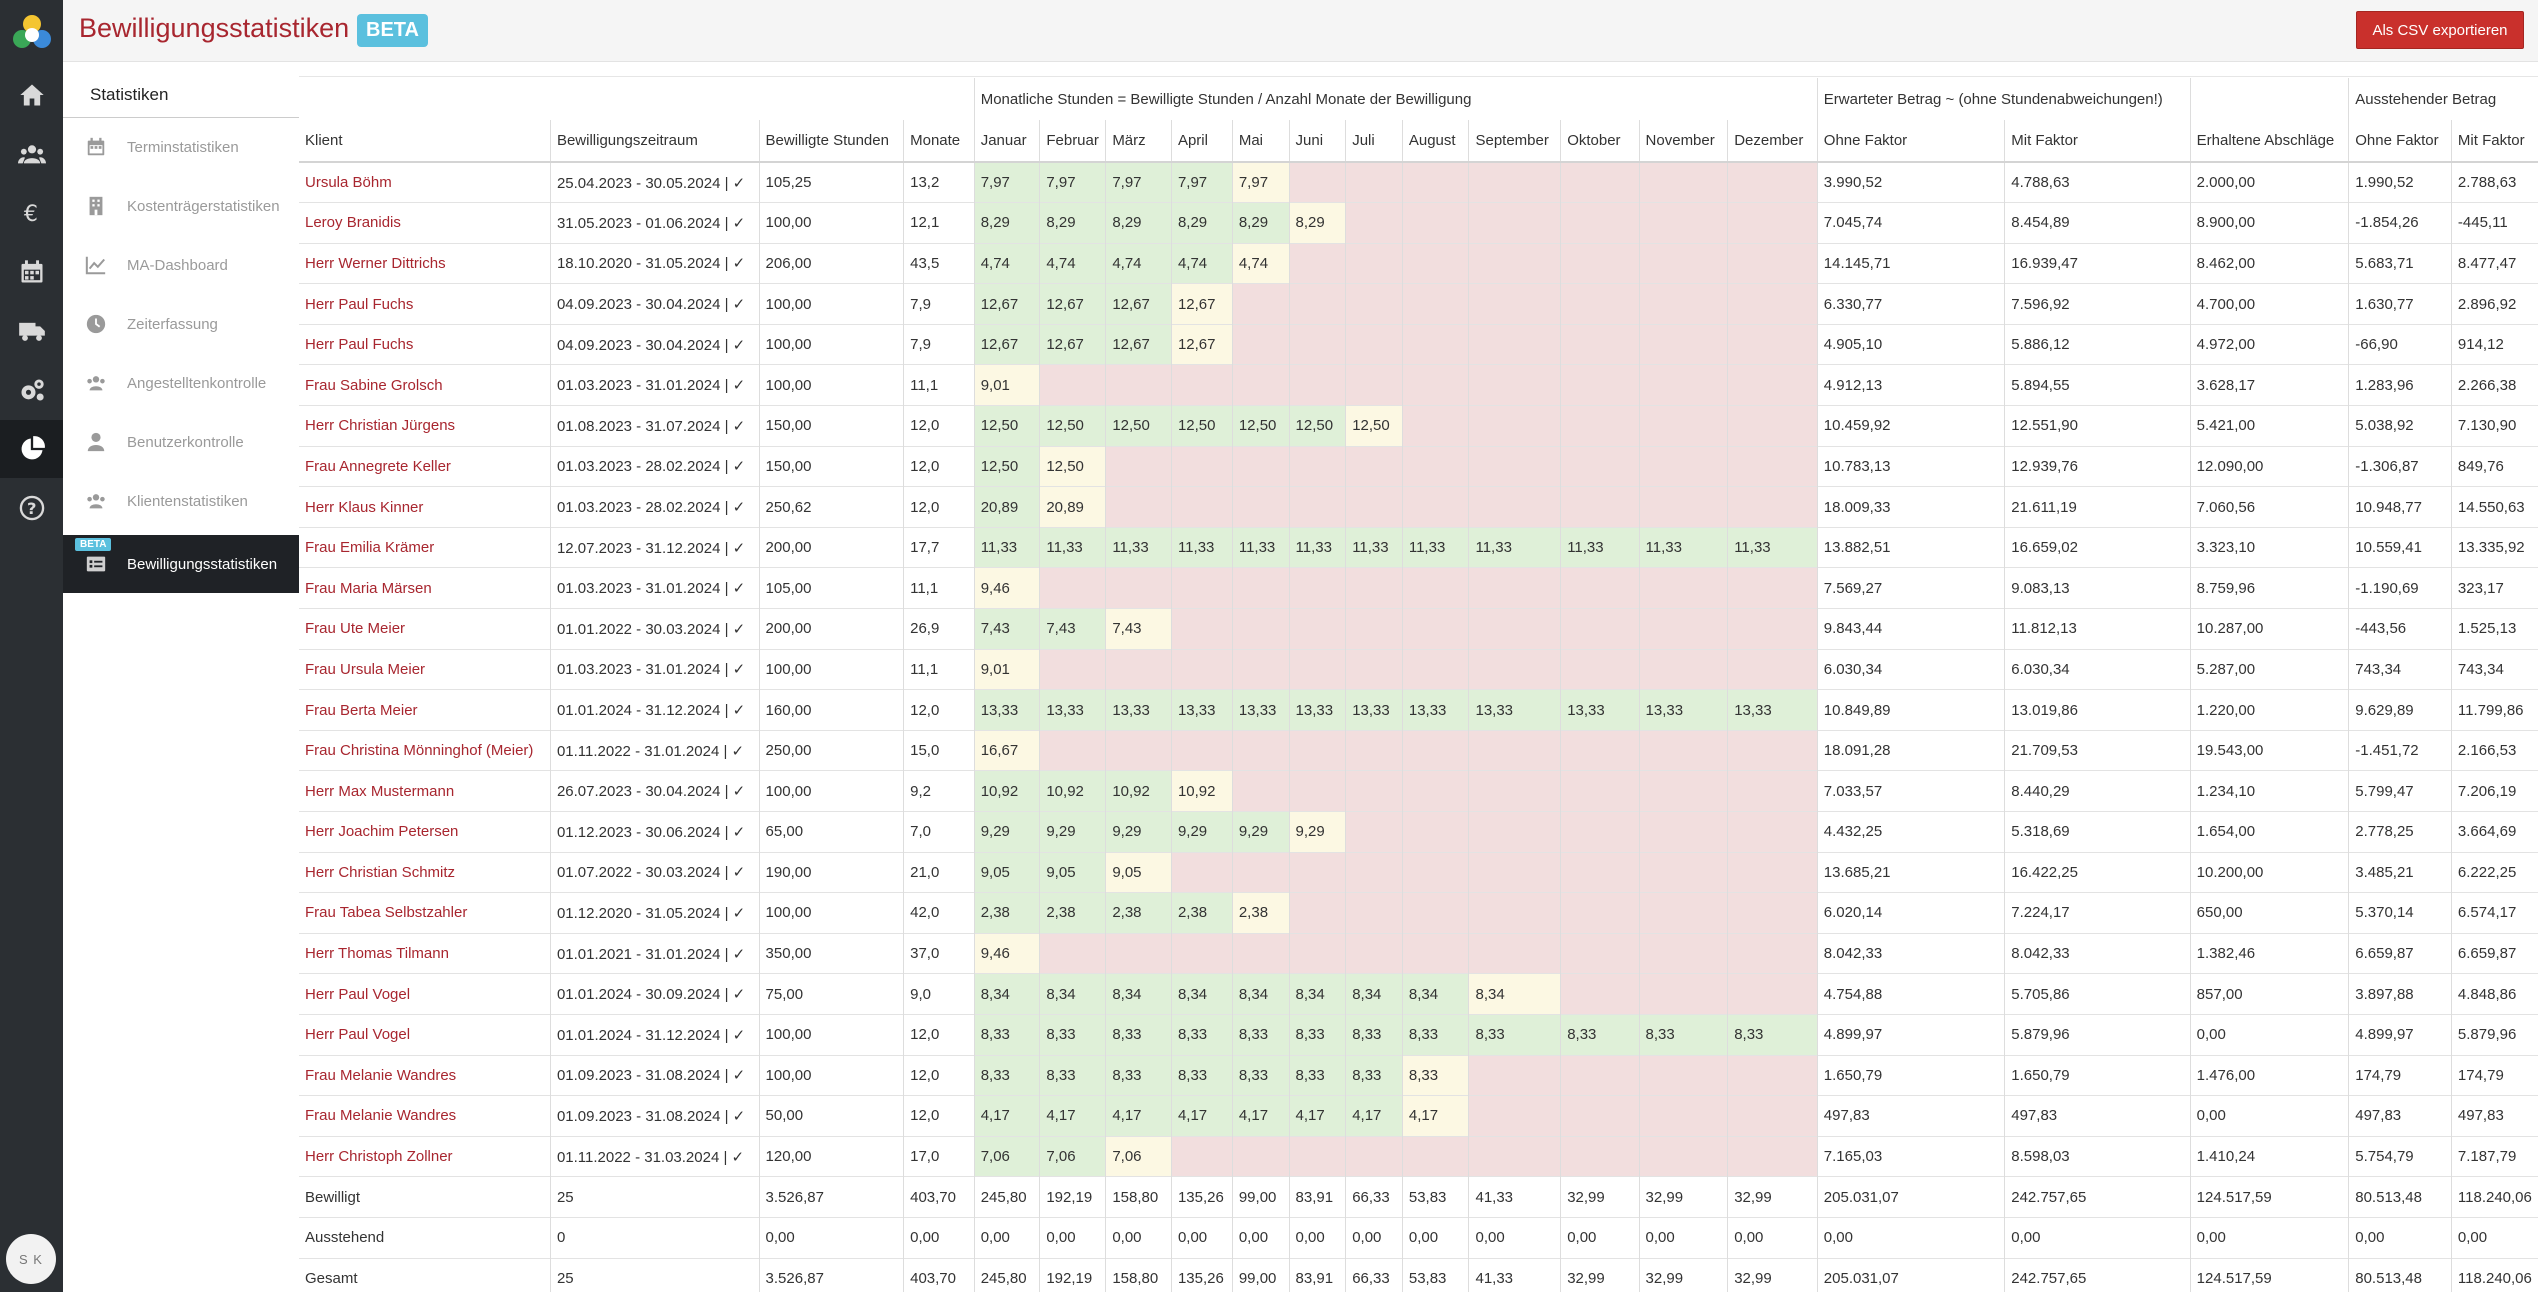 This screenshot has height=1292, width=2538. I want to click on monthly-hours-cell: 16,67, so click(1006, 750).